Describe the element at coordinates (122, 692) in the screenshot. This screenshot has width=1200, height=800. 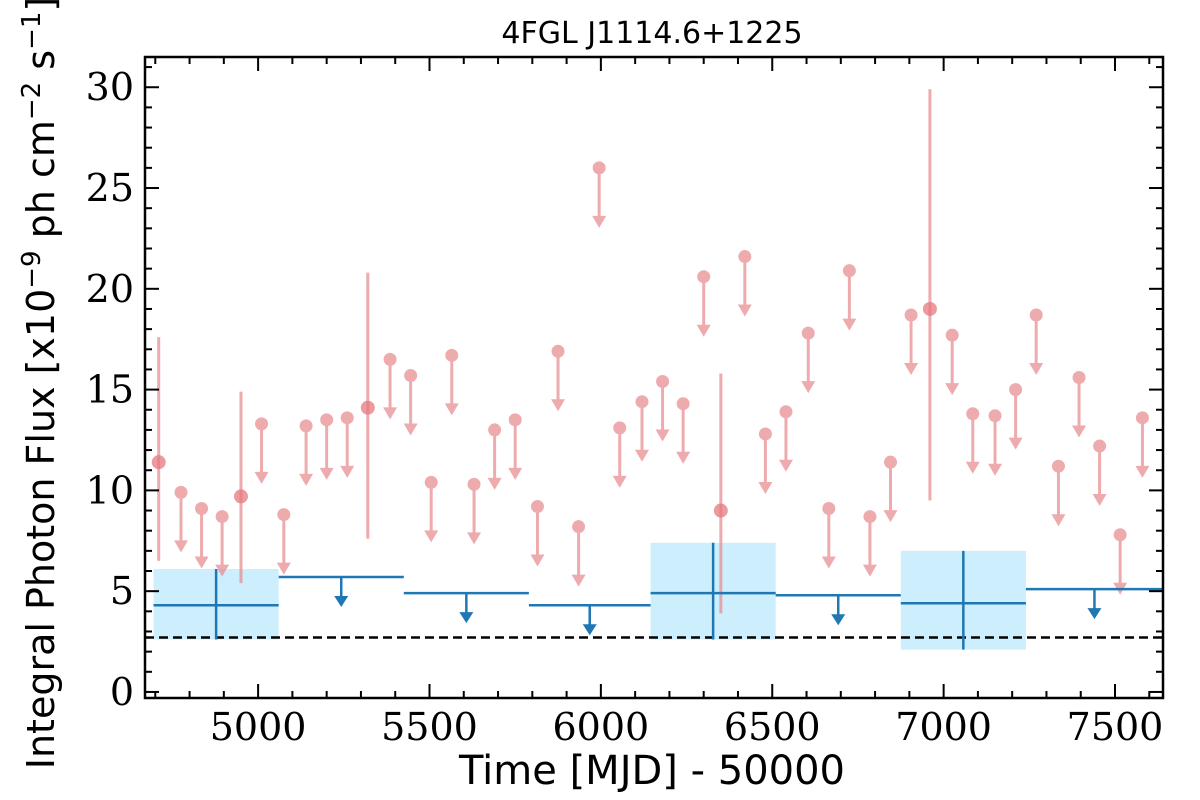
I see `y-tick-label: 0` at that location.